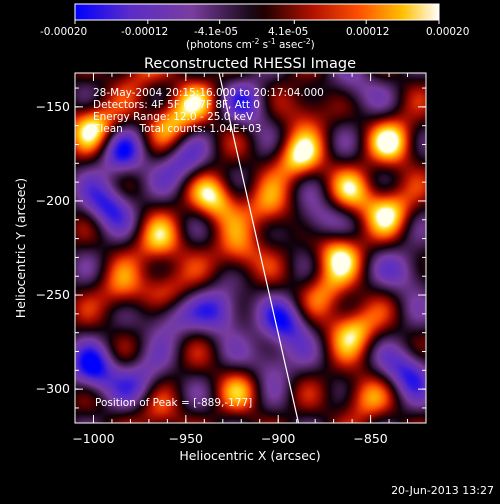  I want to click on colorbar-ticks, so click(257, 22).